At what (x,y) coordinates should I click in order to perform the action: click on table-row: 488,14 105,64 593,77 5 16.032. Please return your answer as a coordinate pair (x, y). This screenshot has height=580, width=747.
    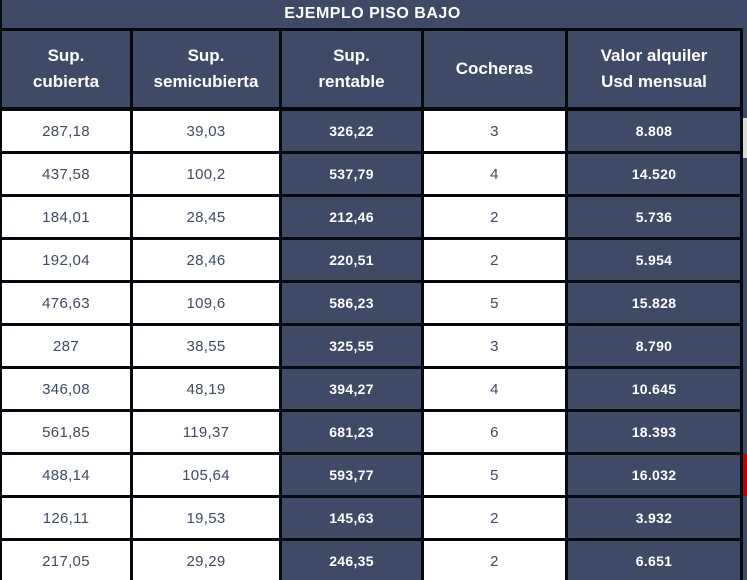
    Looking at the image, I should click on (372, 476).